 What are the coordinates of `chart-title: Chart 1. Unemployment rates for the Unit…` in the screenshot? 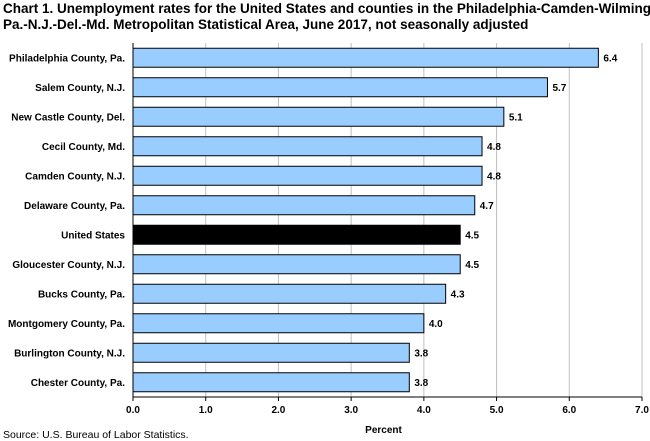 It's located at (326, 17).